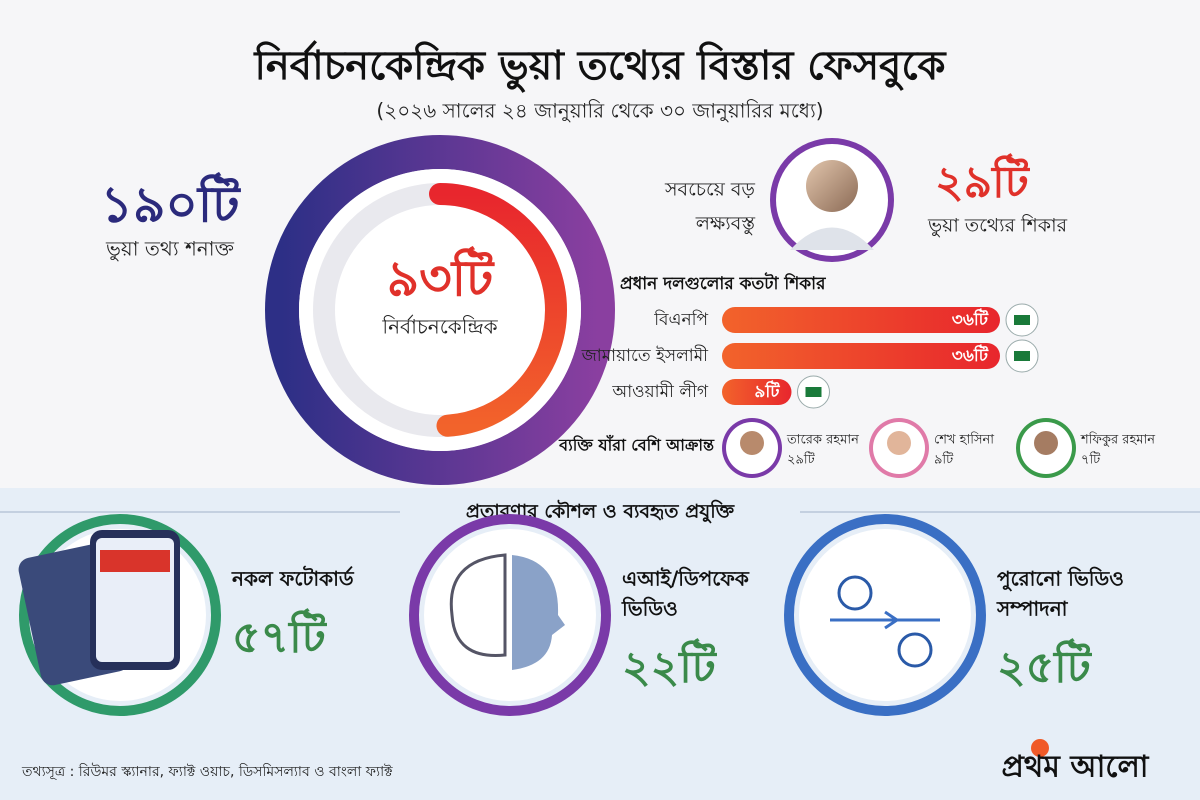  What do you see at coordinates (725, 224) in the screenshot?
I see `top-target-caption: লক্ষ্যবস্তু` at bounding box center [725, 224].